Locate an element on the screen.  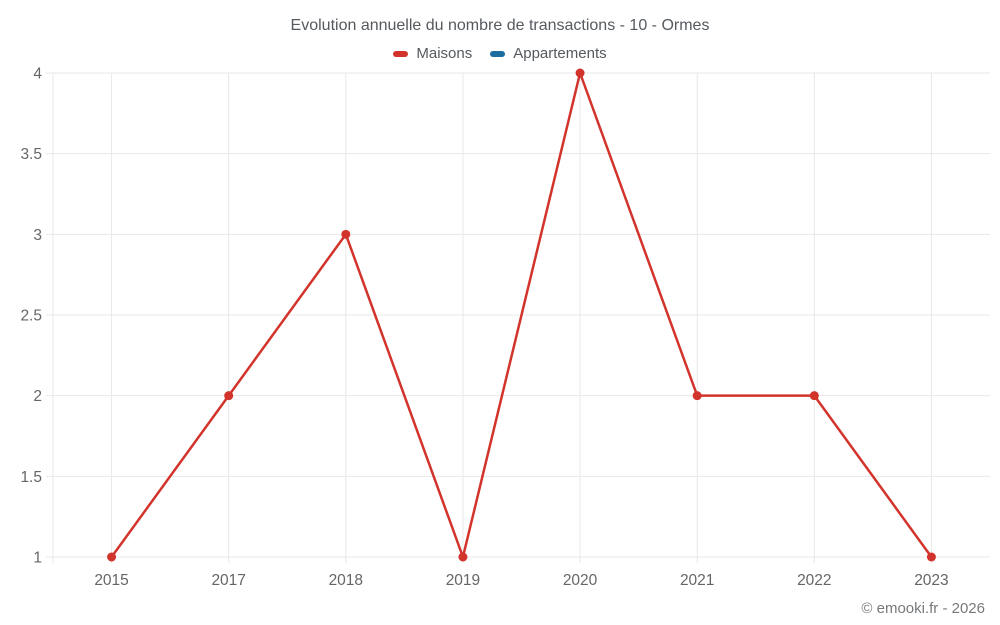
y-axis-tick-label: 2.5 is located at coordinates (31, 316).